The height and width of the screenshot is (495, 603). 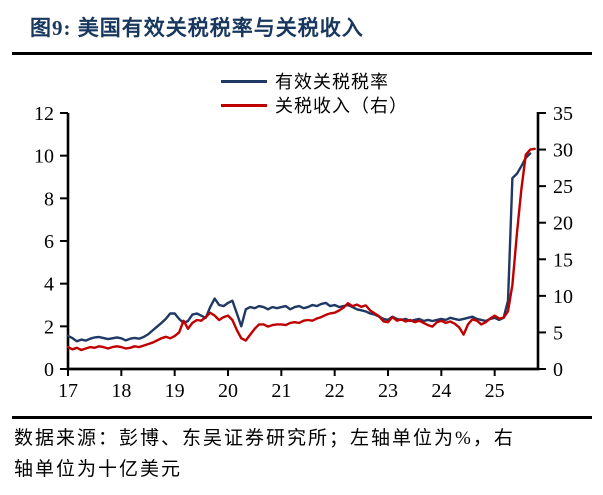 I want to click on rate-line-swatch, so click(x=244, y=81).